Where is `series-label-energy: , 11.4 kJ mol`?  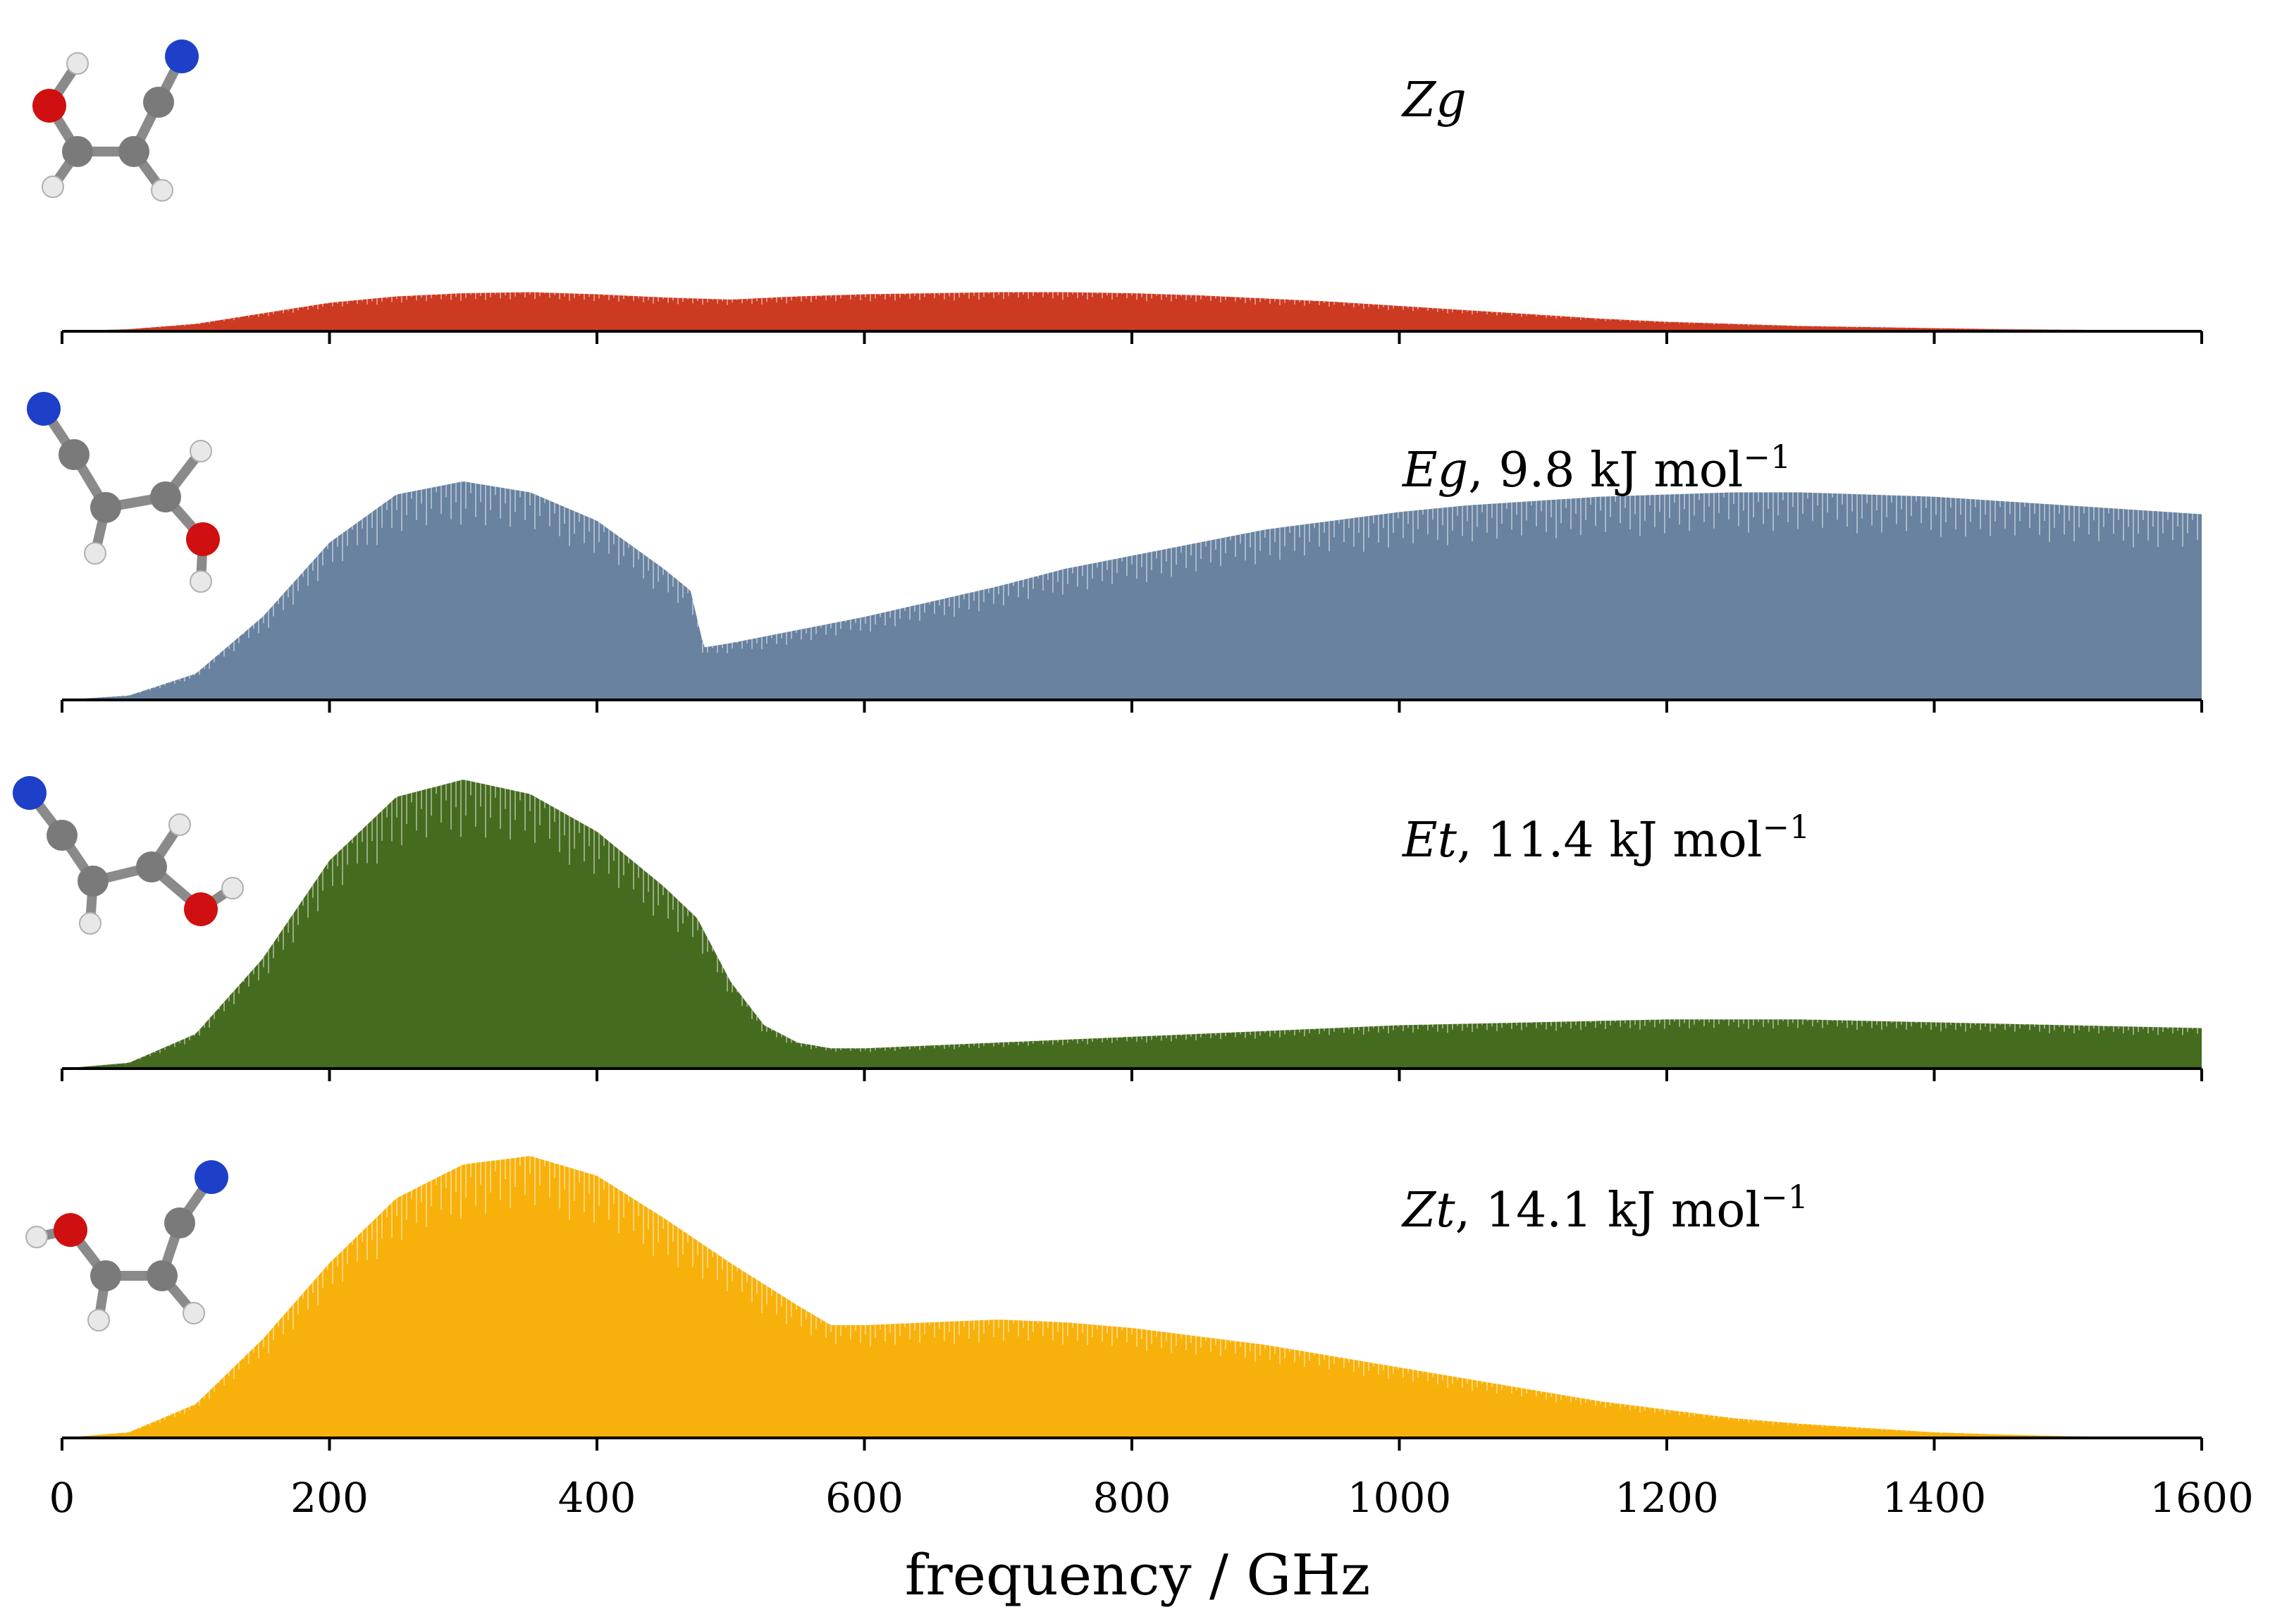 series-label-energy: , 11.4 kJ mol is located at coordinates (1610, 841).